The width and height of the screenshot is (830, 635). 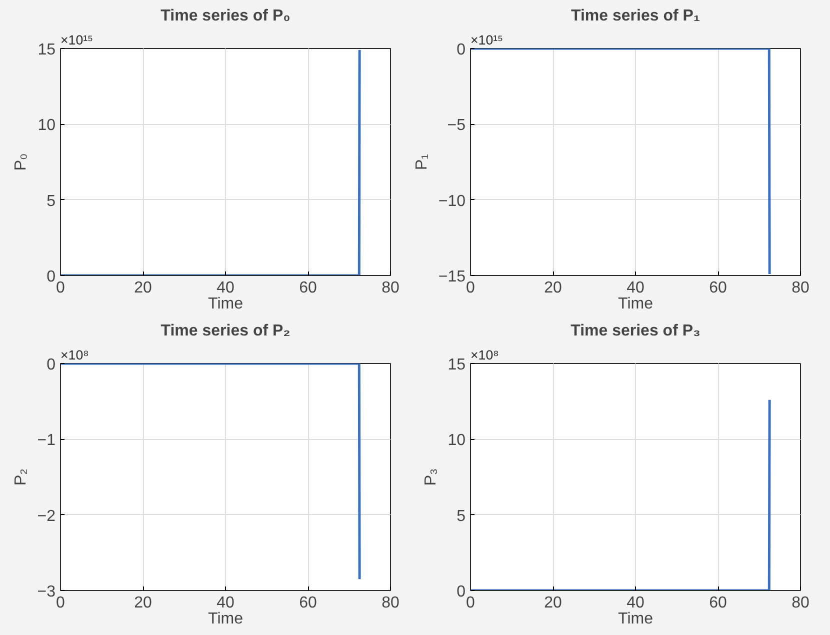 What do you see at coordinates (431, 477) in the screenshot?
I see `y-axis-title: P₃` at bounding box center [431, 477].